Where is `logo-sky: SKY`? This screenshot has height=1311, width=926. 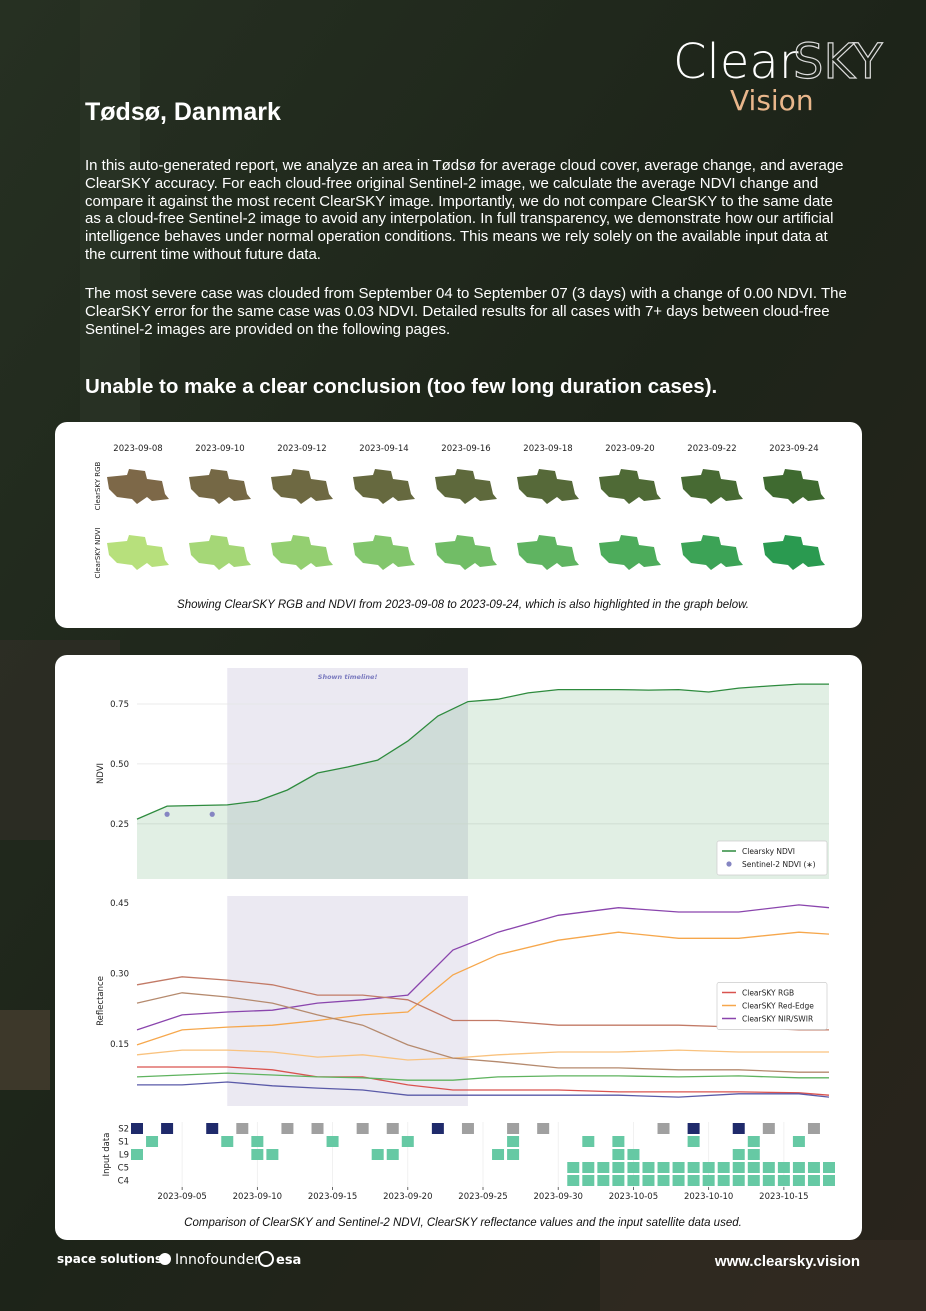
logo-sky: SKY is located at coordinates (838, 62).